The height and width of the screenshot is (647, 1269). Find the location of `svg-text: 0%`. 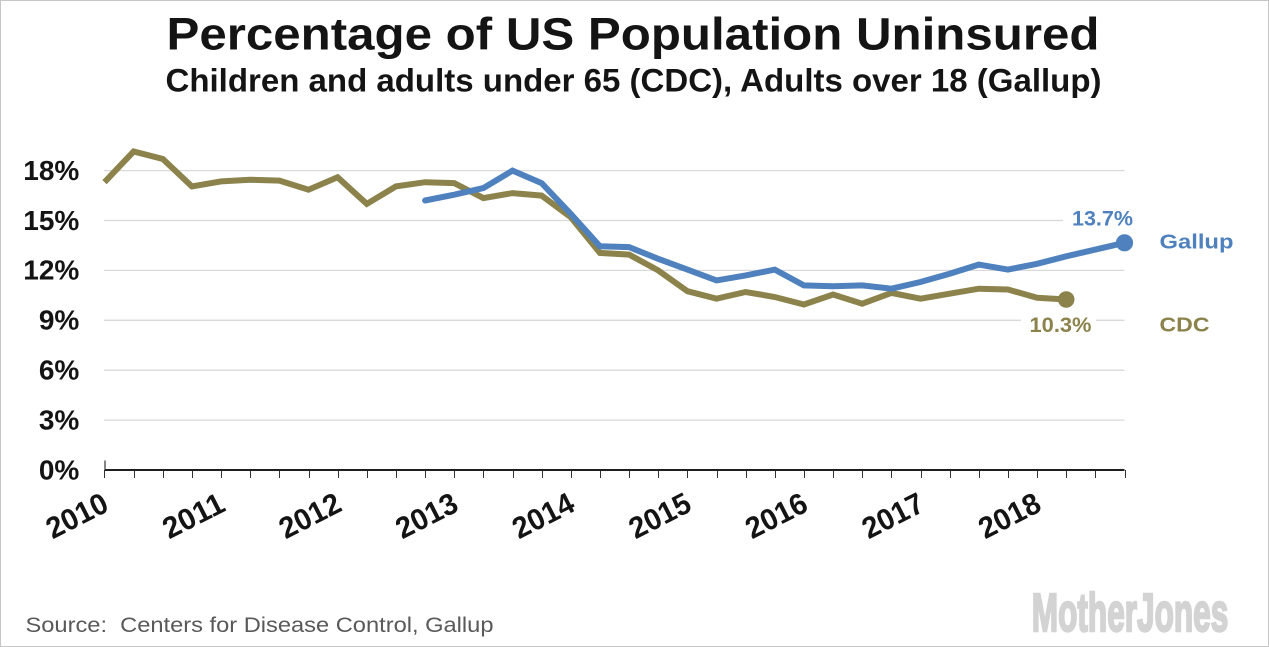

svg-text: 0% is located at coordinates (59, 469).